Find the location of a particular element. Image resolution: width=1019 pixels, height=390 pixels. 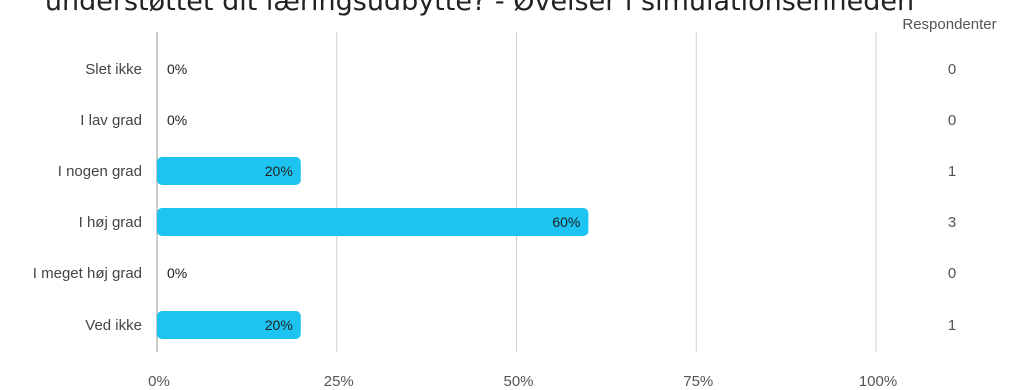

category-label: I høj grad is located at coordinates (110, 222).